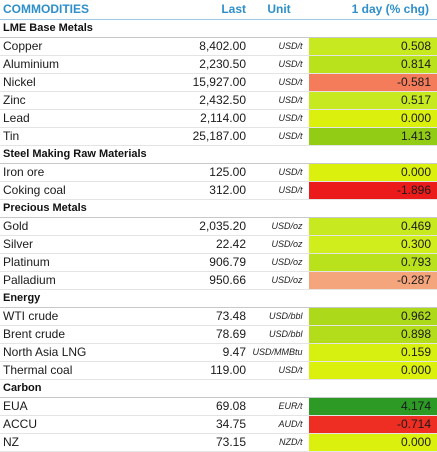 The width and height of the screenshot is (437, 452). Describe the element at coordinates (372, 64) in the screenshot. I see `change-percent: 0.814` at that location.